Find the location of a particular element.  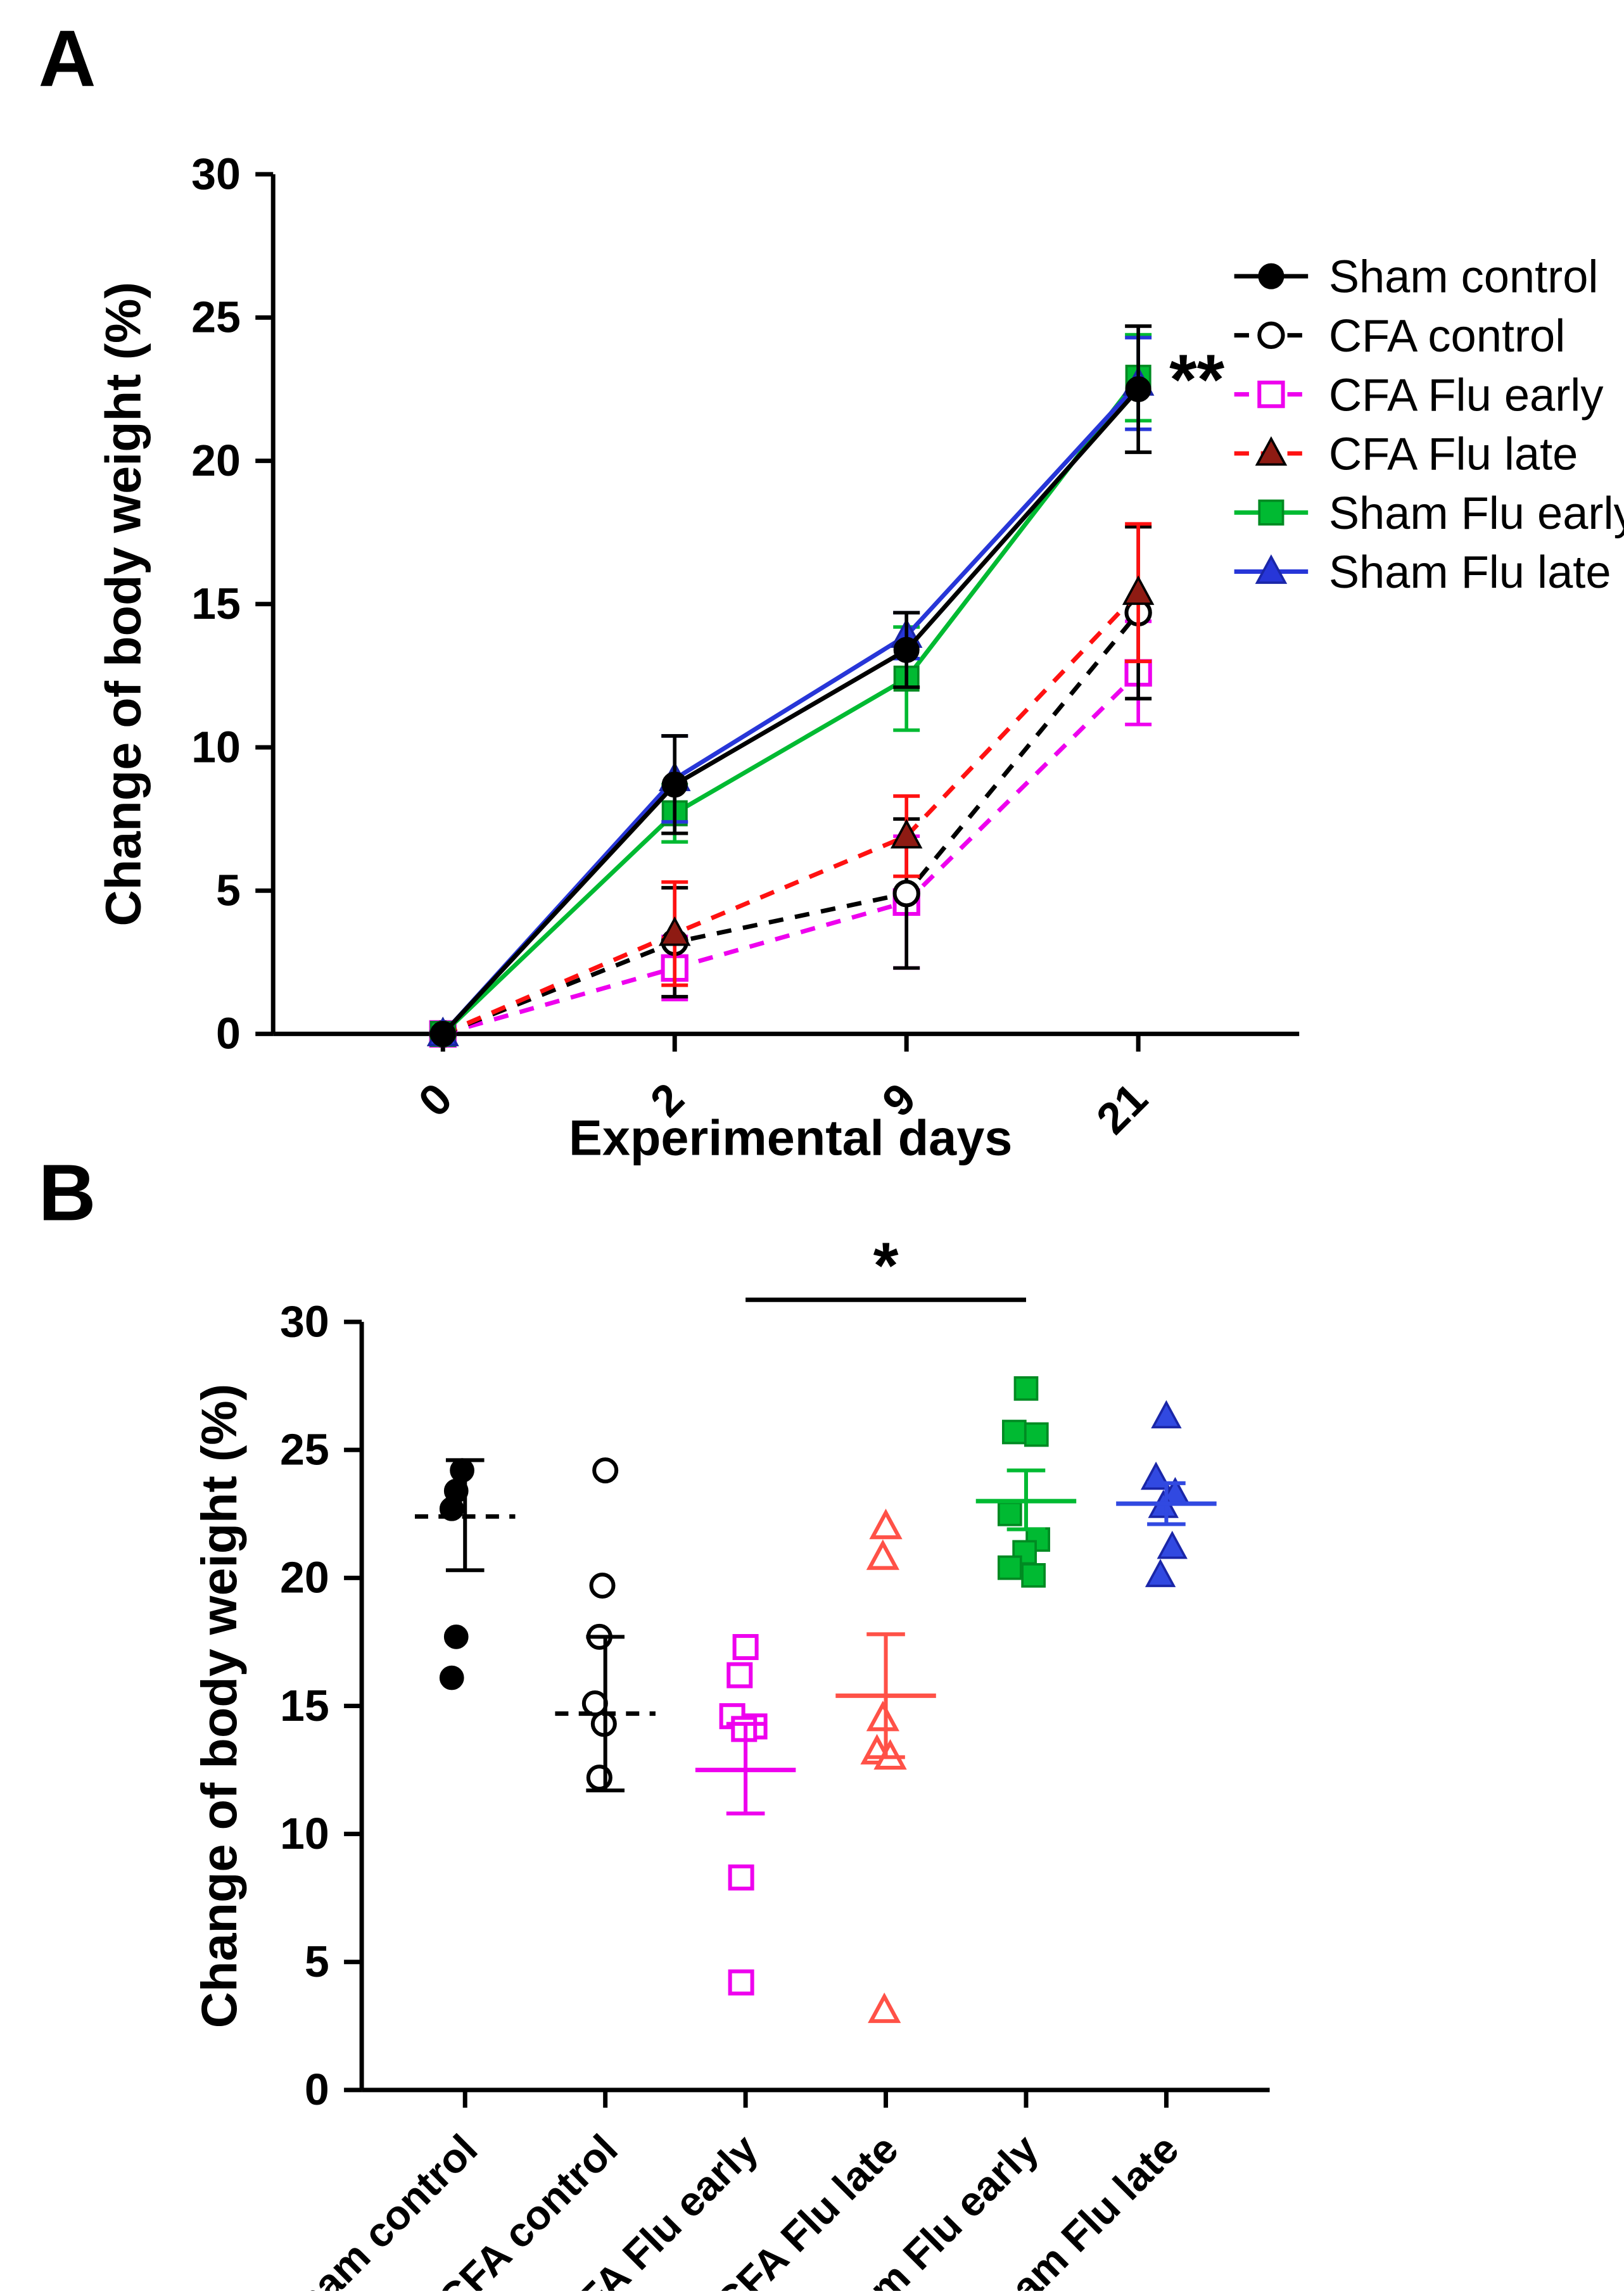

significance-label: ** is located at coordinates (1197, 379).